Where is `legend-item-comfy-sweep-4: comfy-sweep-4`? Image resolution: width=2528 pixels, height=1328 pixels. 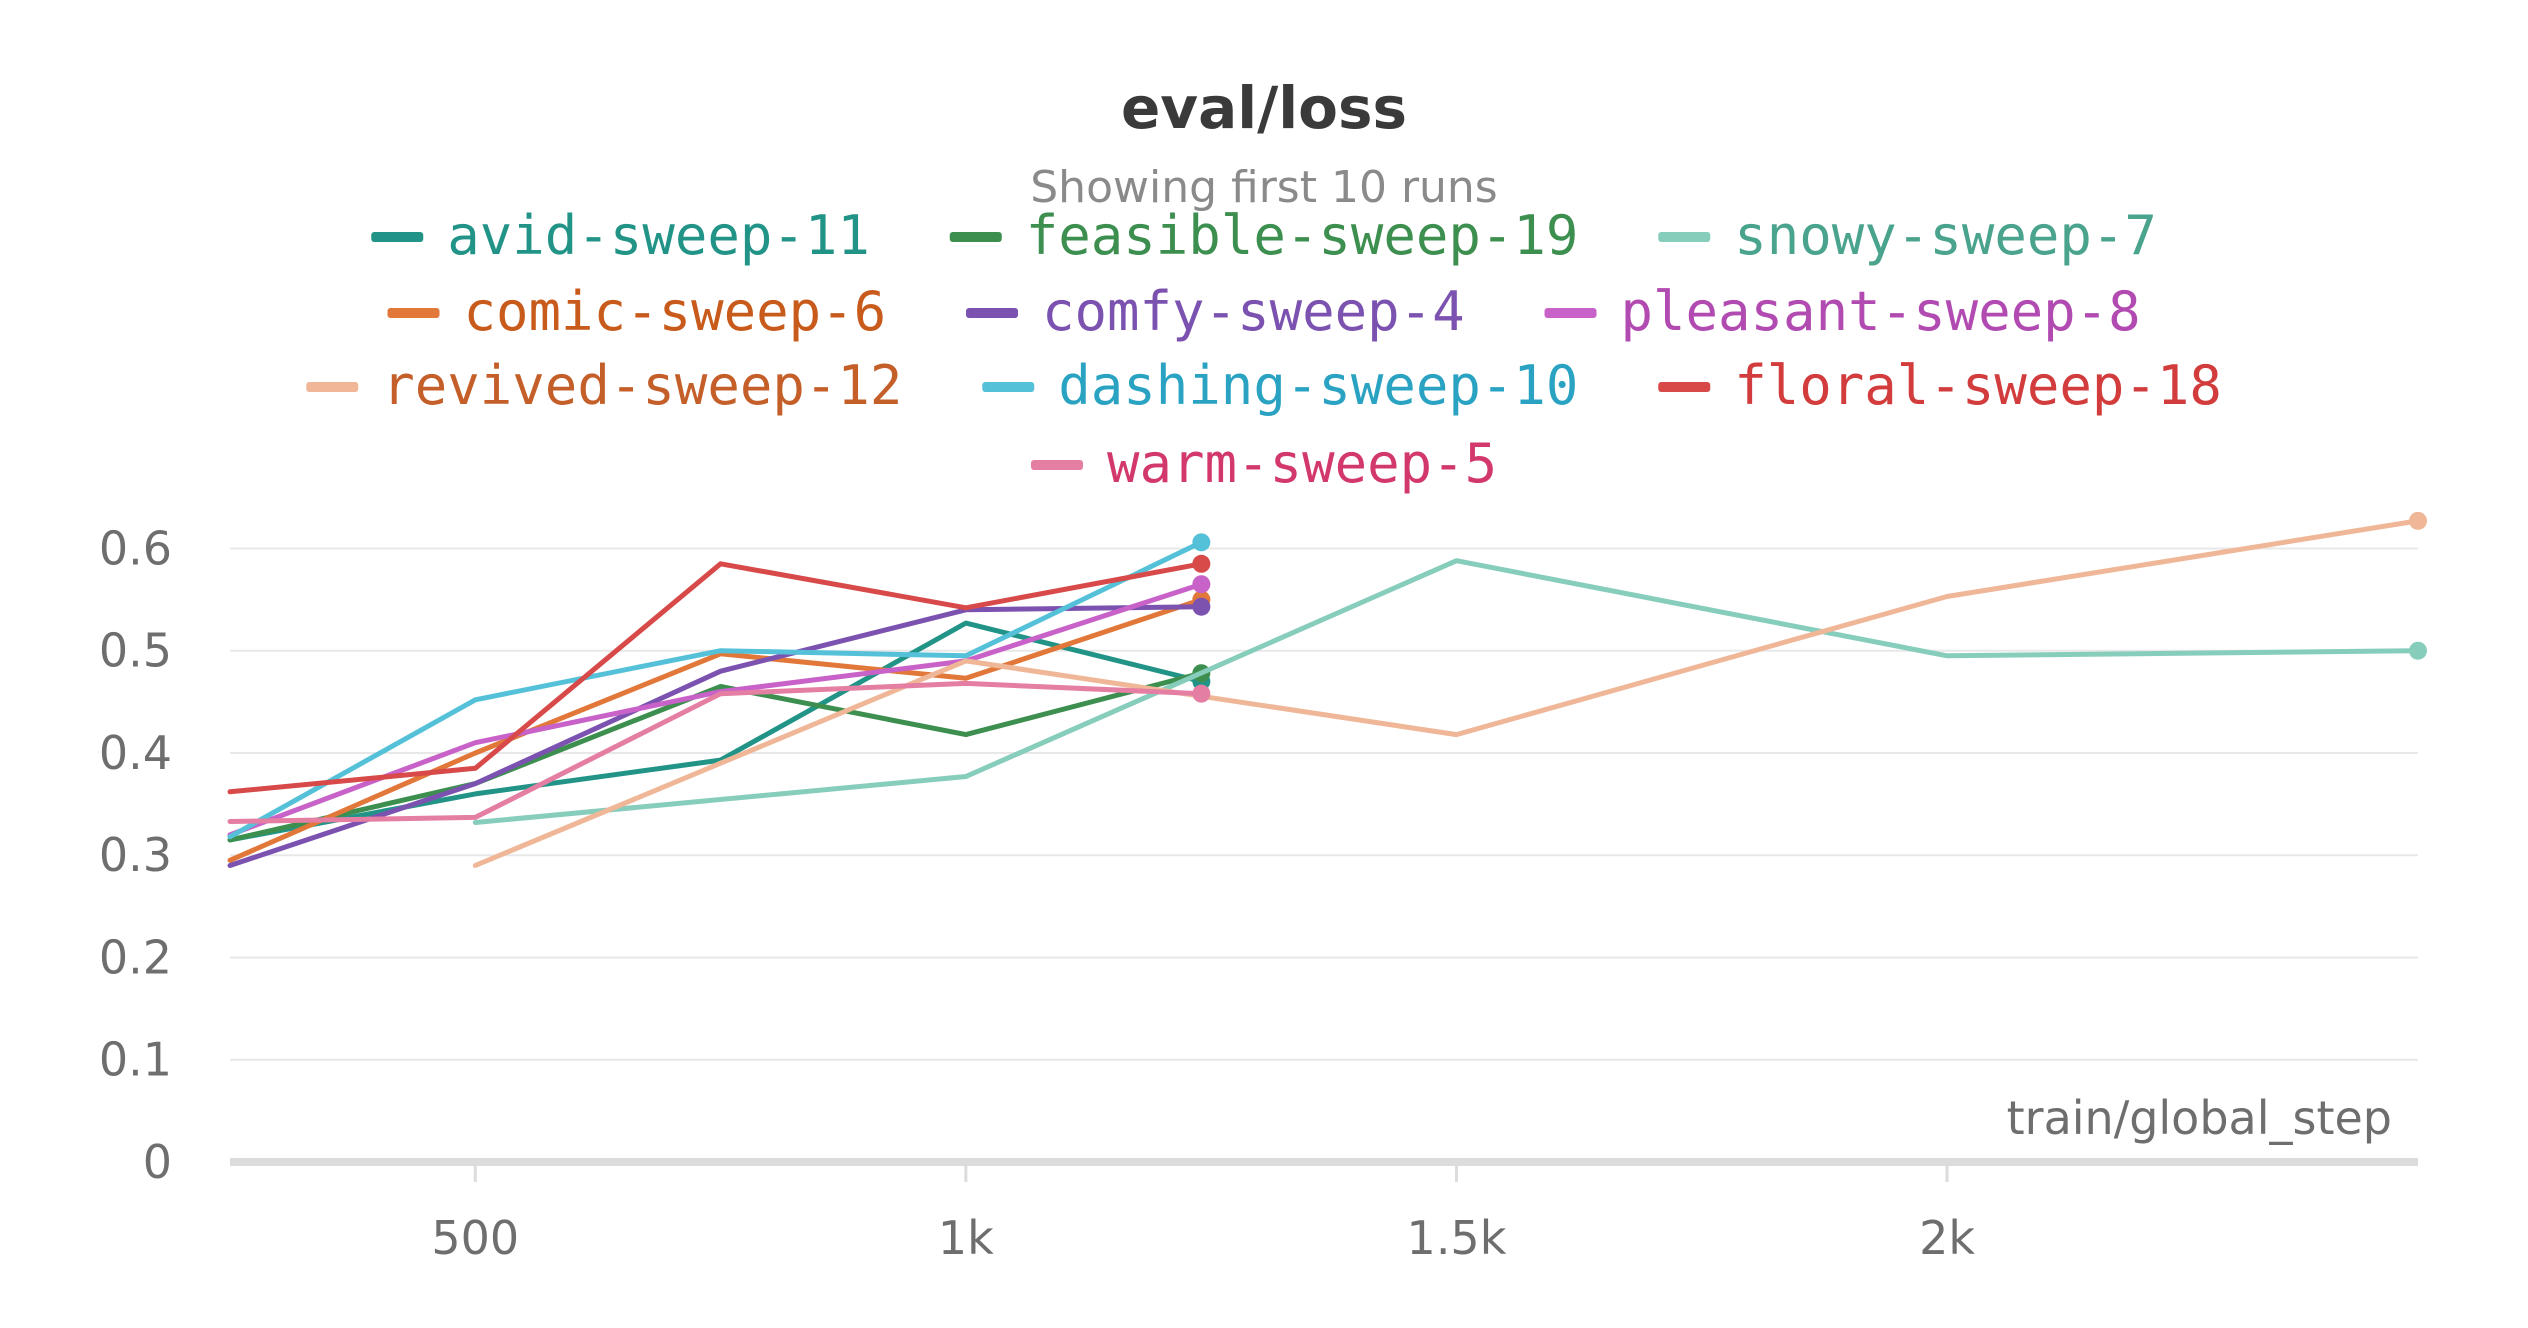
legend-item-comfy-sweep-4: comfy-sweep-4 is located at coordinates (1215, 311).